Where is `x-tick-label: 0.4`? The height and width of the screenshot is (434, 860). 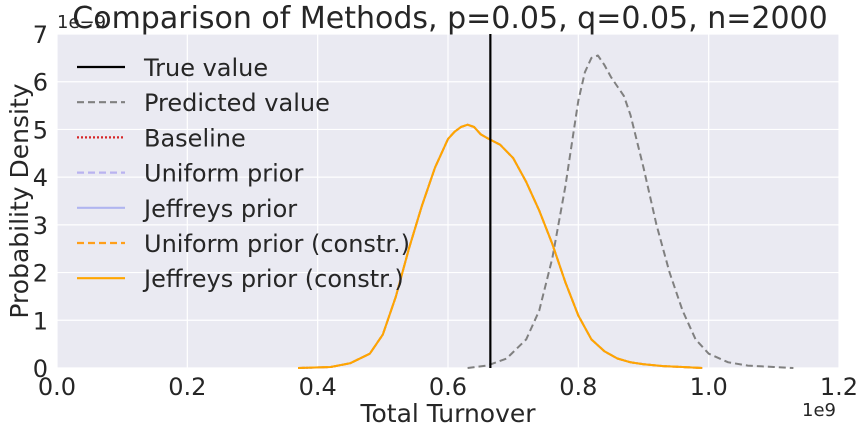 x-tick-label: 0.4 is located at coordinates (318, 387).